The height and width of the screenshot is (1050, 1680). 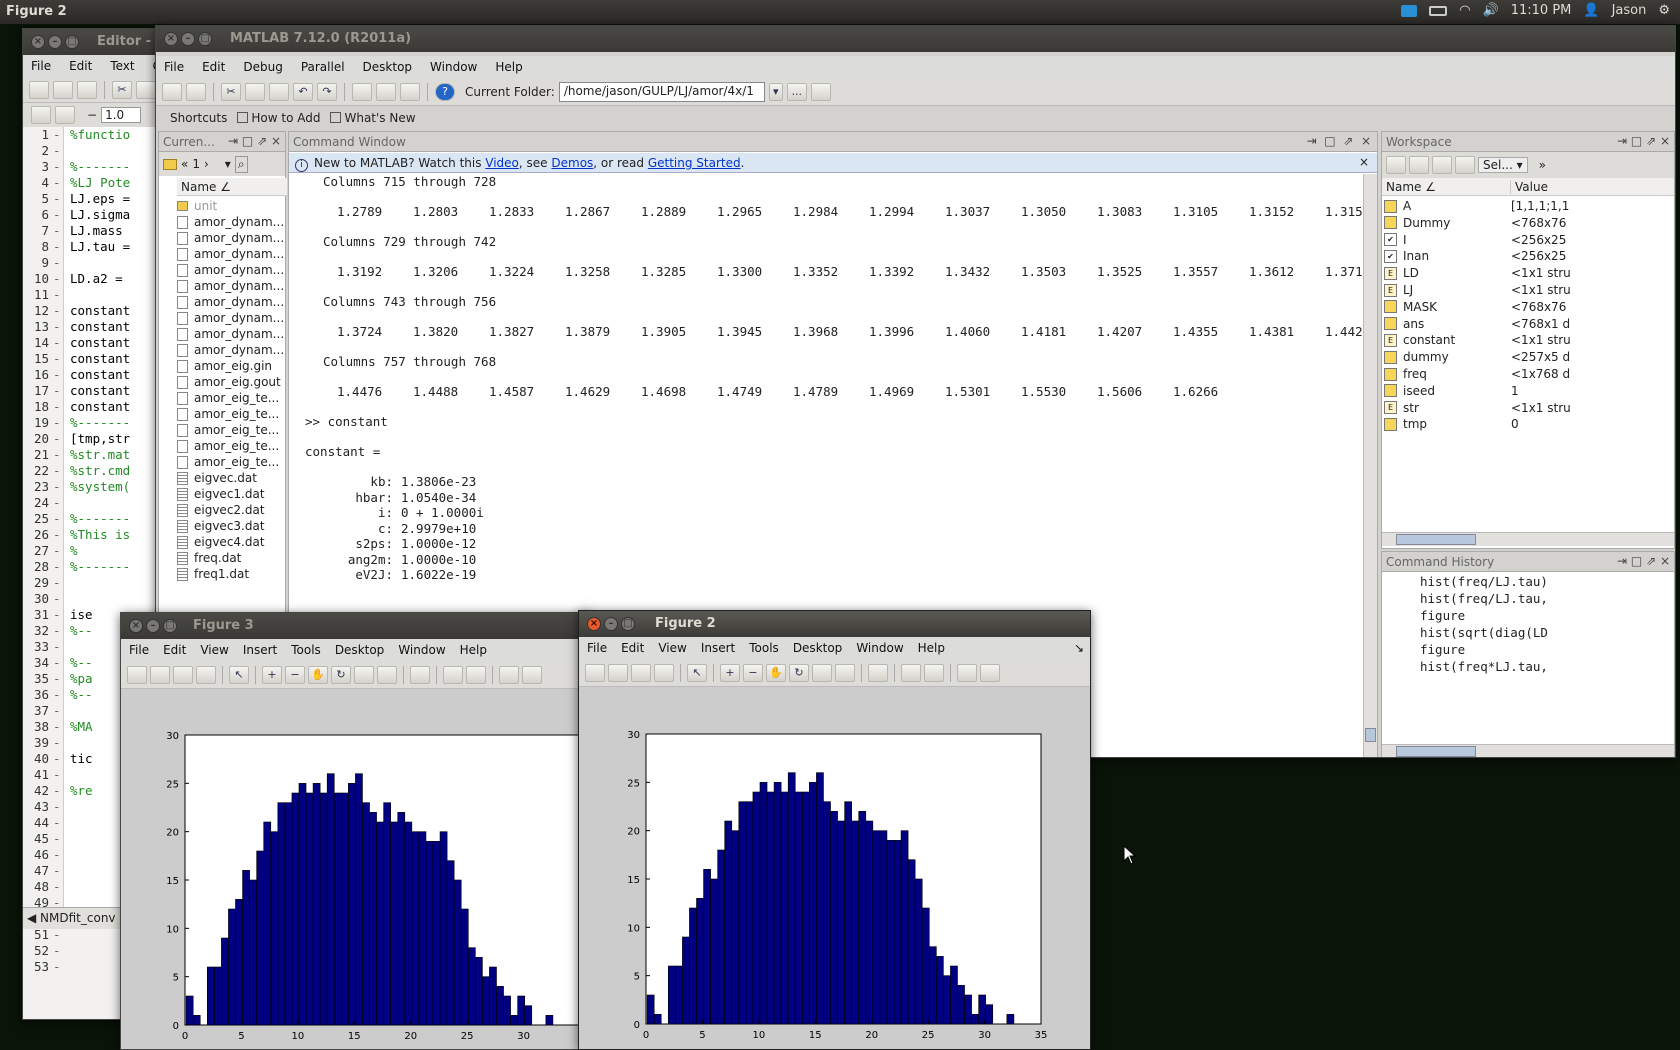 I want to click on fig3-menu-insert: Insert, so click(x=260, y=650).